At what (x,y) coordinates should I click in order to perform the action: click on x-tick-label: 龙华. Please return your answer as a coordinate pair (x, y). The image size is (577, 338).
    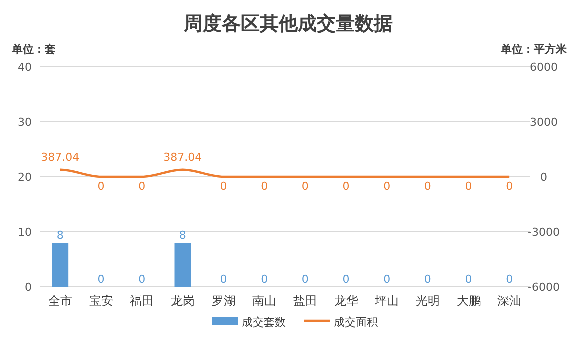
    Looking at the image, I should click on (346, 301).